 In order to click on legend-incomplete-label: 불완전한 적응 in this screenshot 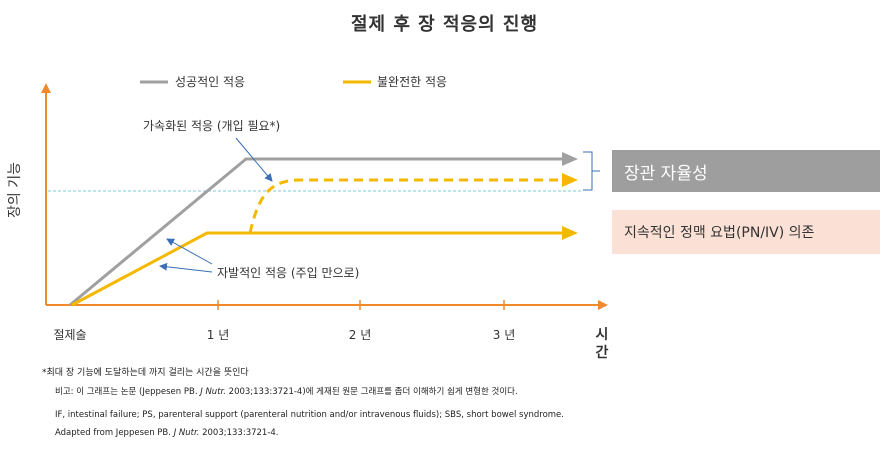, I will do `click(412, 82)`.